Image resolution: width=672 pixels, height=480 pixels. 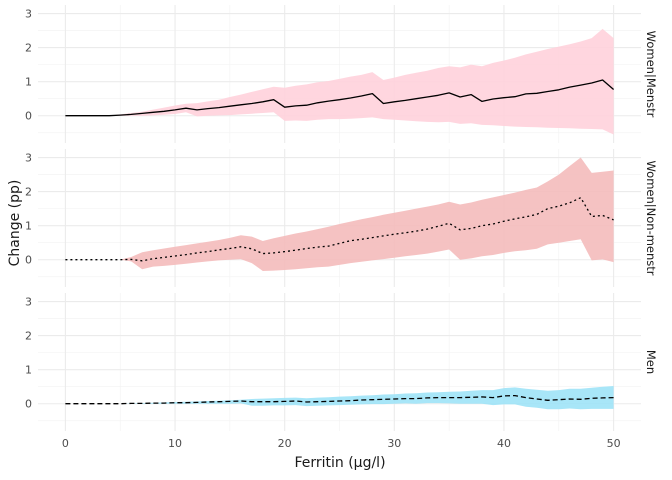 I want to click on confidence-band, so click(x=339, y=398).